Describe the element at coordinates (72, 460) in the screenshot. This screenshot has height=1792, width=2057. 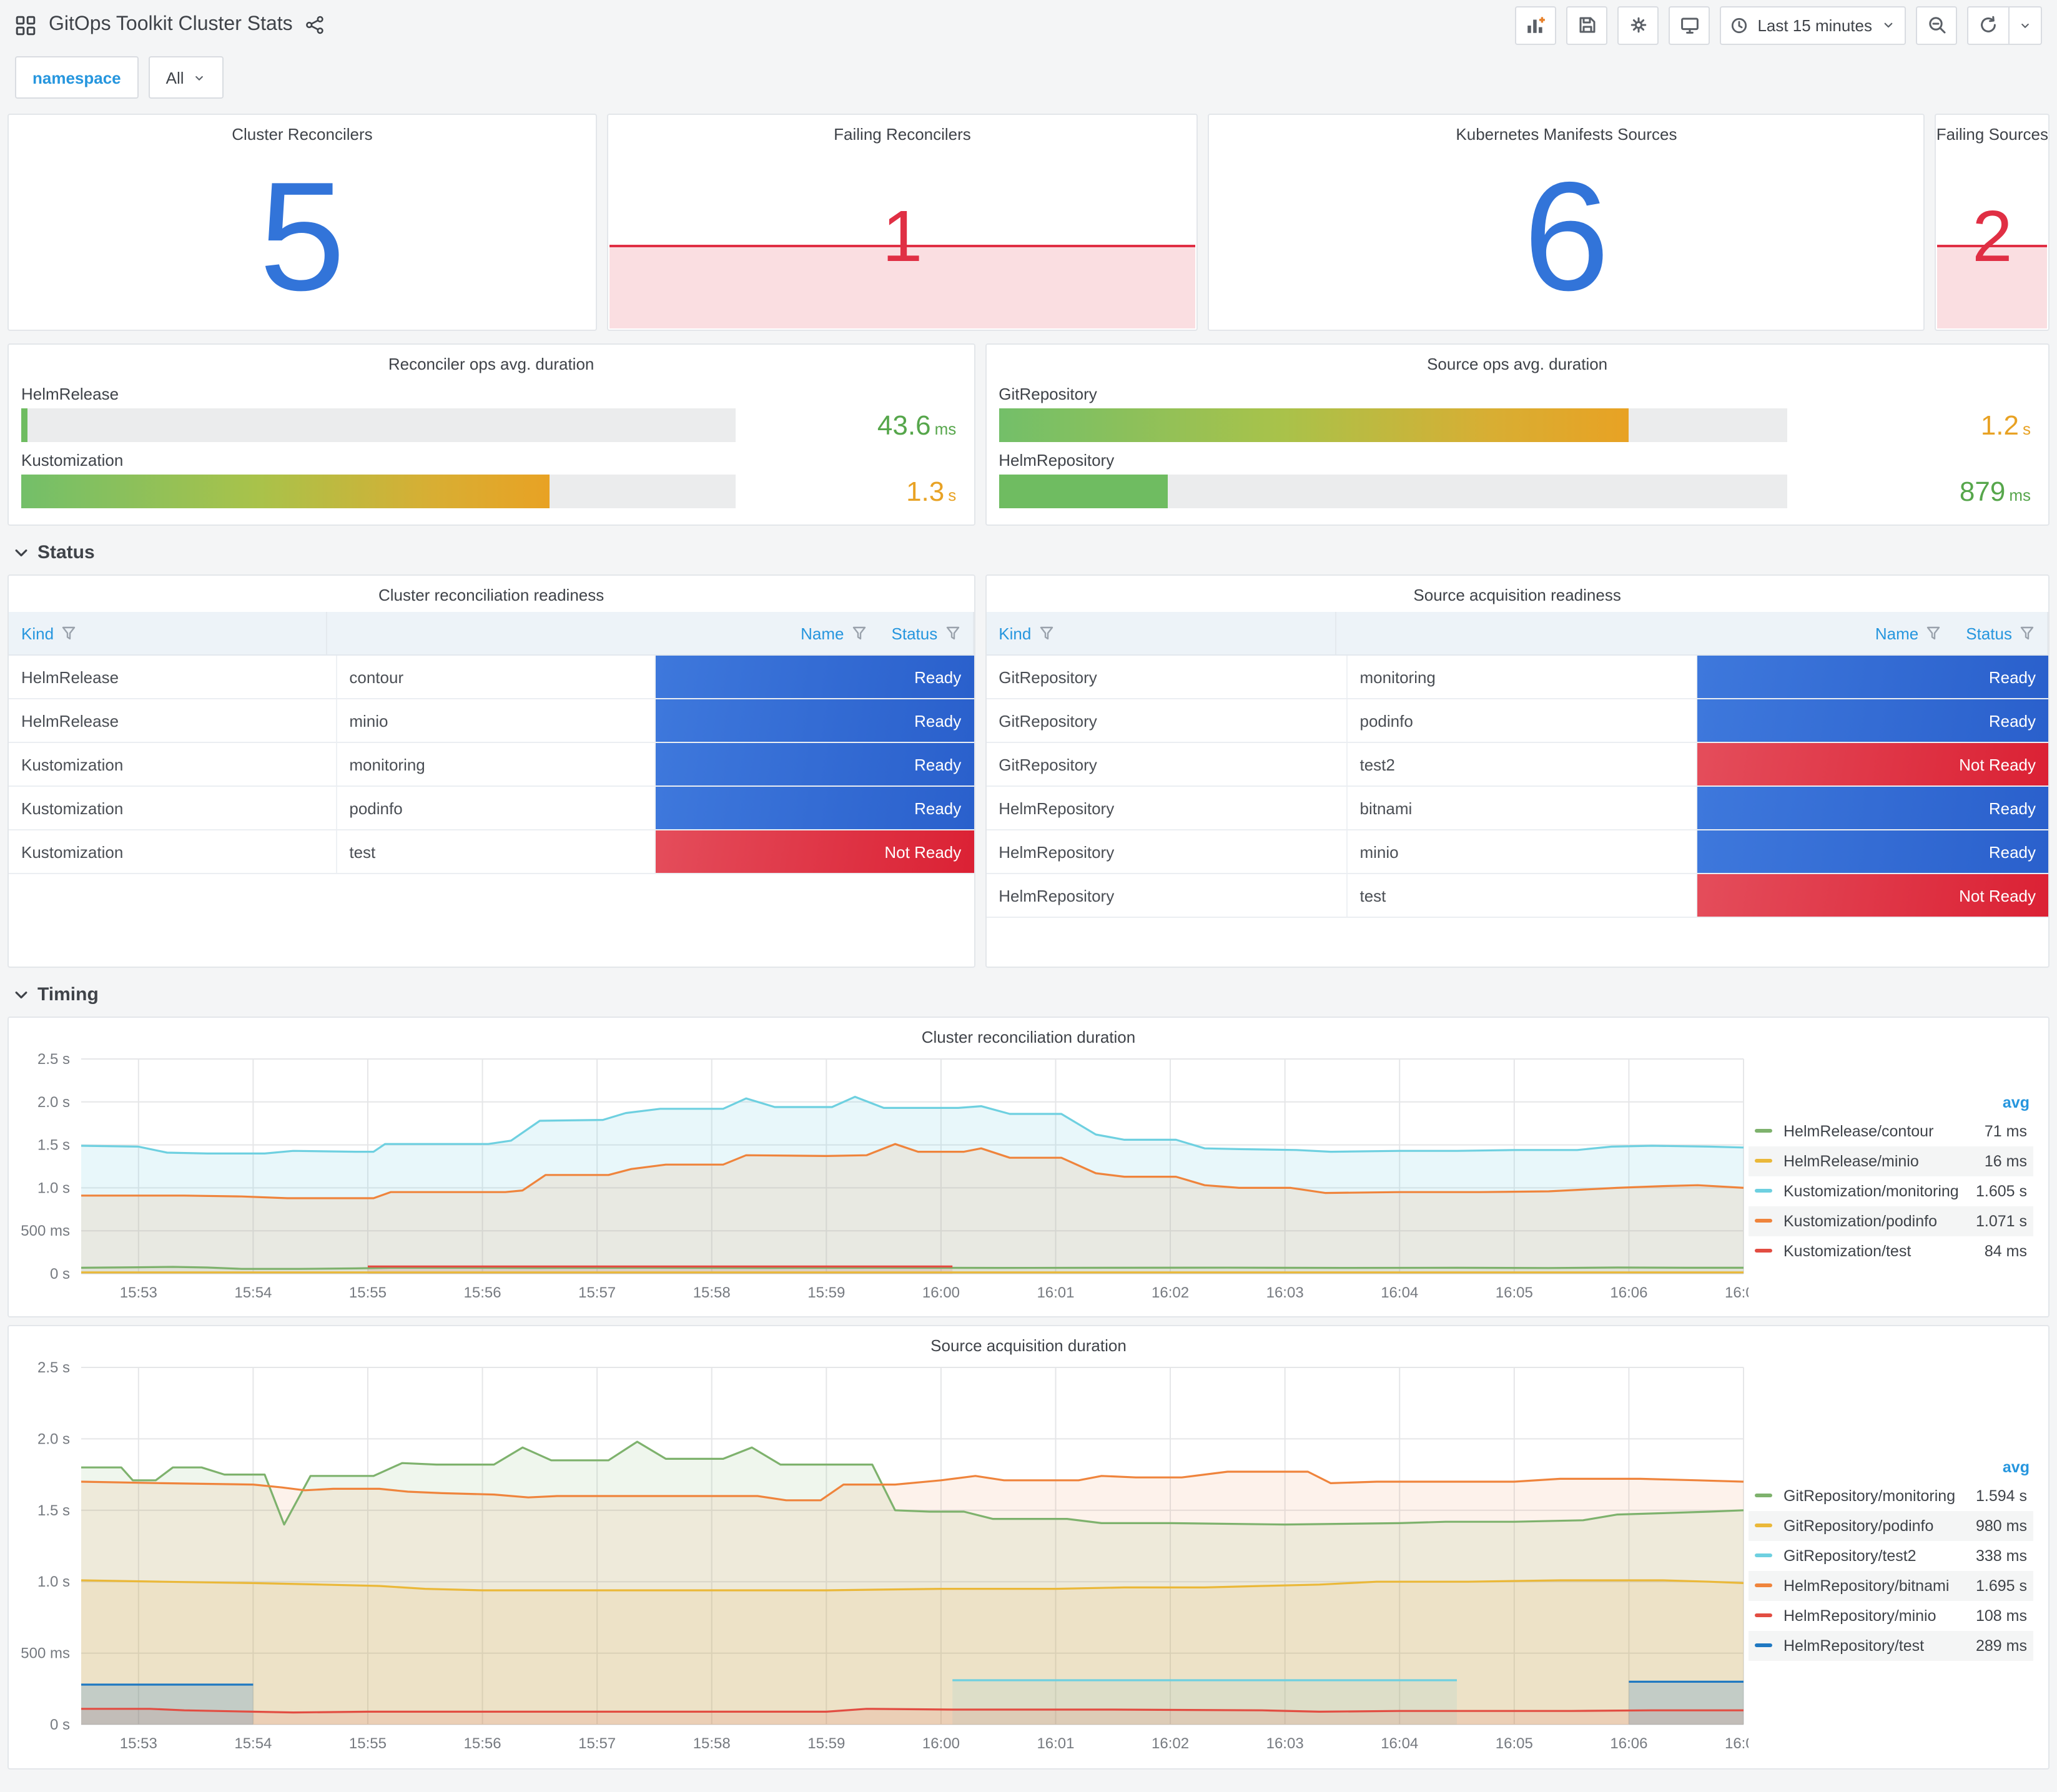
I see `gauge-label: Kustomization` at that location.